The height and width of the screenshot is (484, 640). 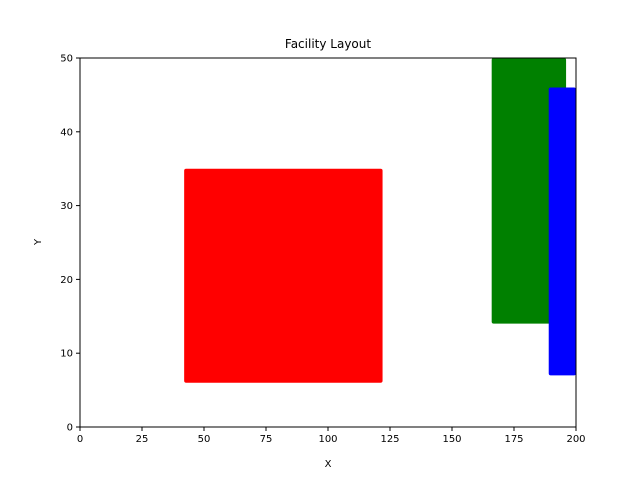 What do you see at coordinates (513, 439) in the screenshot?
I see `x-tick-label: 175` at bounding box center [513, 439].